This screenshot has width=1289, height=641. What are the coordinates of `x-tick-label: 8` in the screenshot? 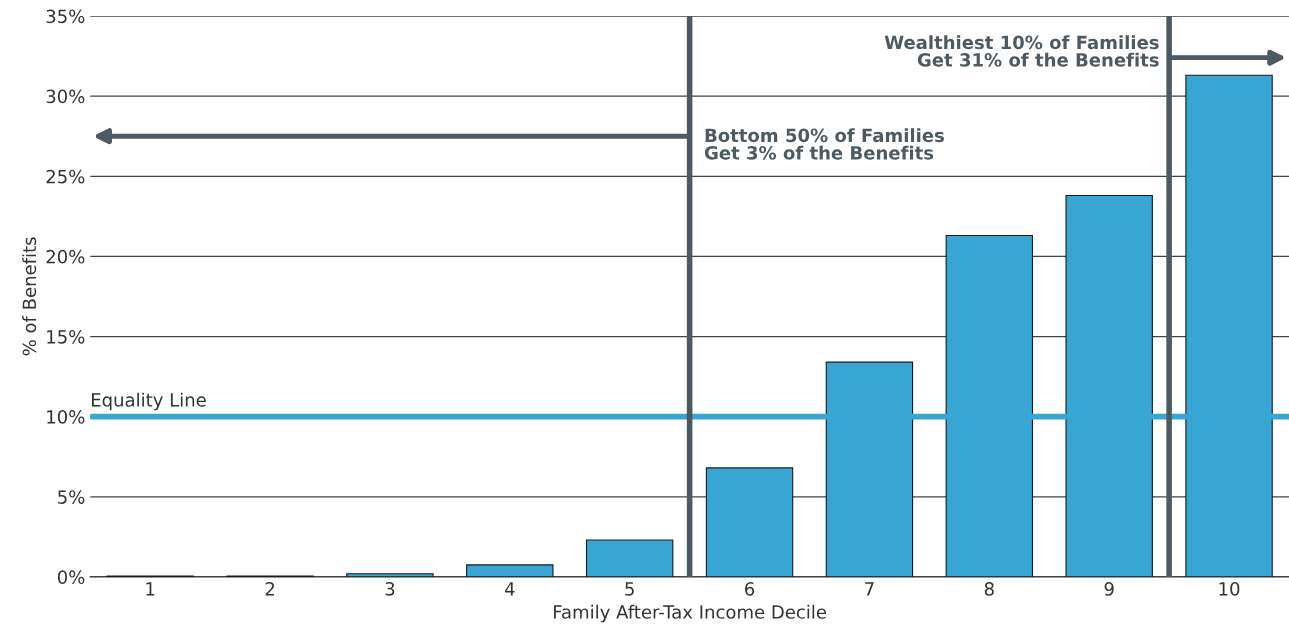 It's located at (989, 589).